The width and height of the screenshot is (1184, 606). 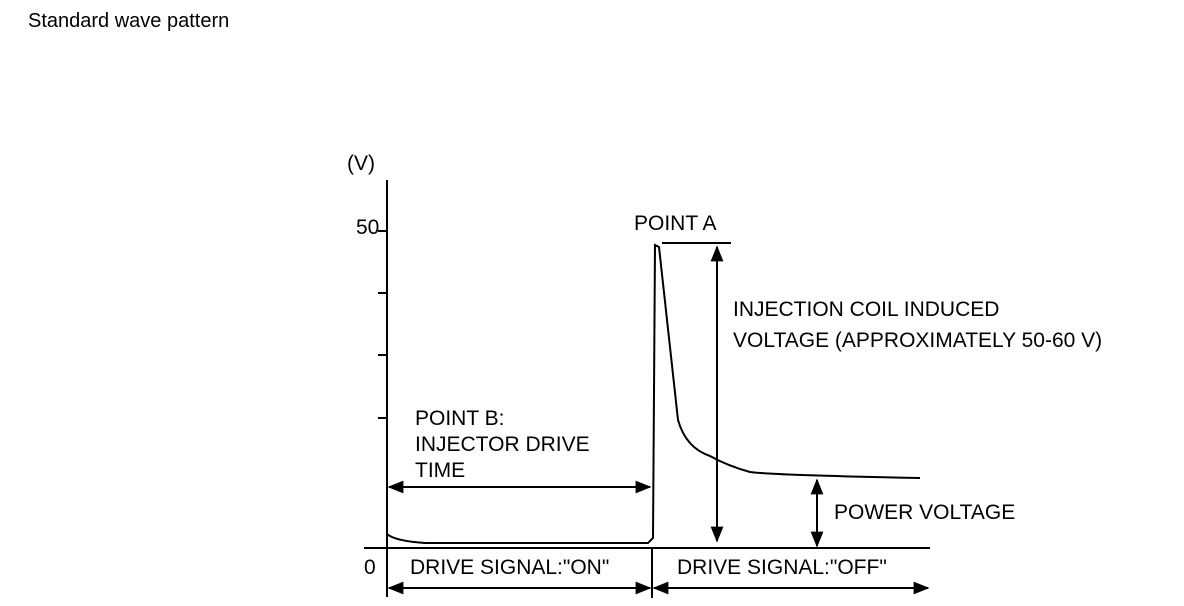 What do you see at coordinates (440, 470) in the screenshot?
I see `point-b-label: TIME` at bounding box center [440, 470].